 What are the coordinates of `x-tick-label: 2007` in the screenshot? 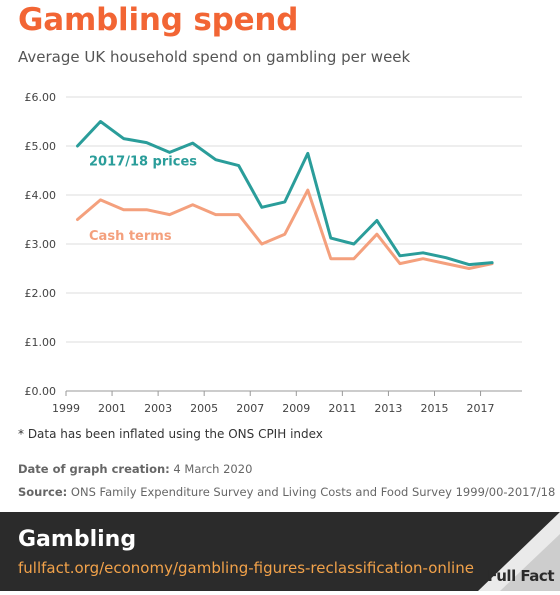 It's located at (250, 408).